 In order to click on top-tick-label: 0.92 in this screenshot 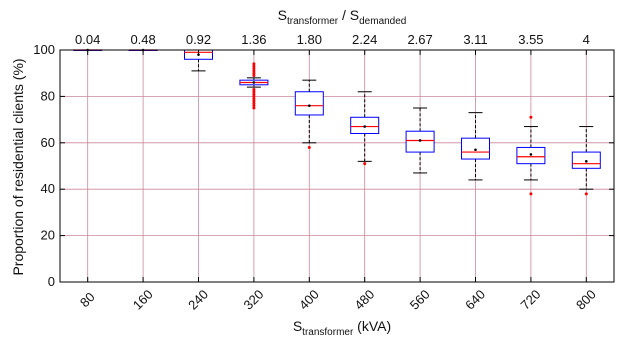, I will do `click(198, 39)`.